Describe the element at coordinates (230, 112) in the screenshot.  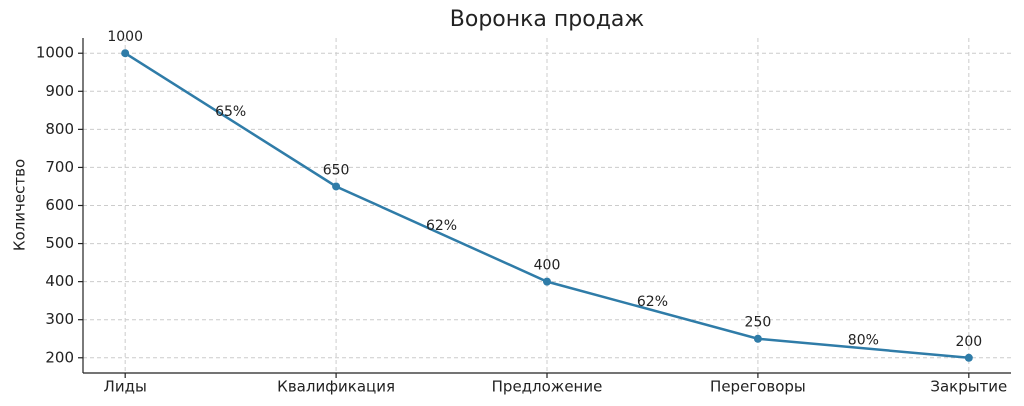
I see `conversion-label: 65%` at that location.